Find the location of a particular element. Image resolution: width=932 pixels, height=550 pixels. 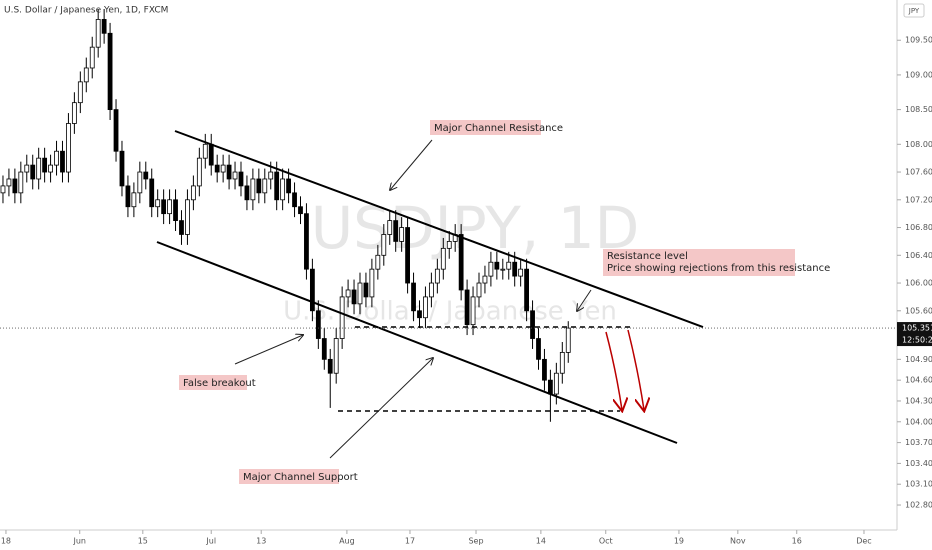

y-tick-label: 104.600 is located at coordinates (918, 380).